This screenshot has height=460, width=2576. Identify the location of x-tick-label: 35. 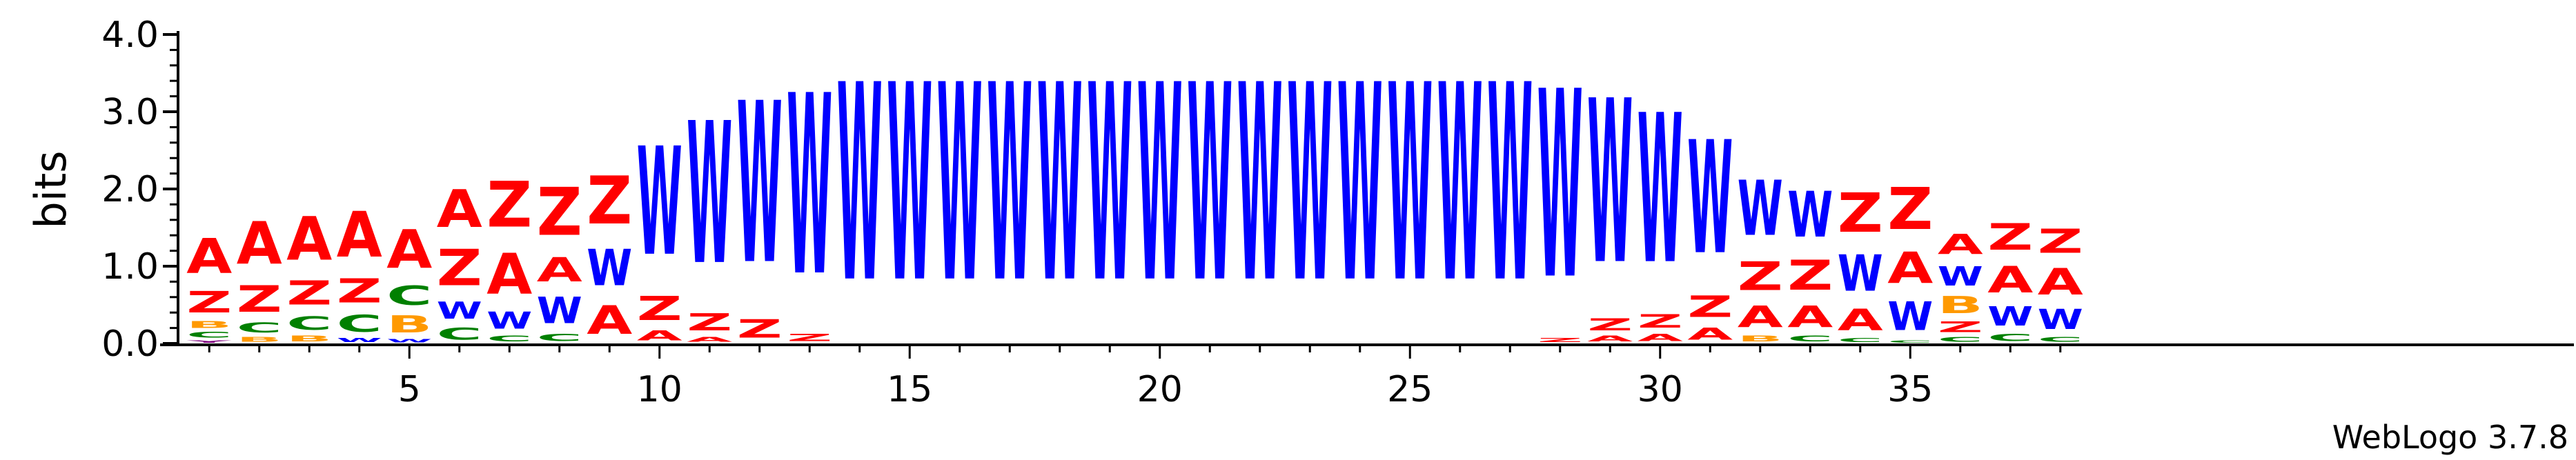
(1910, 389).